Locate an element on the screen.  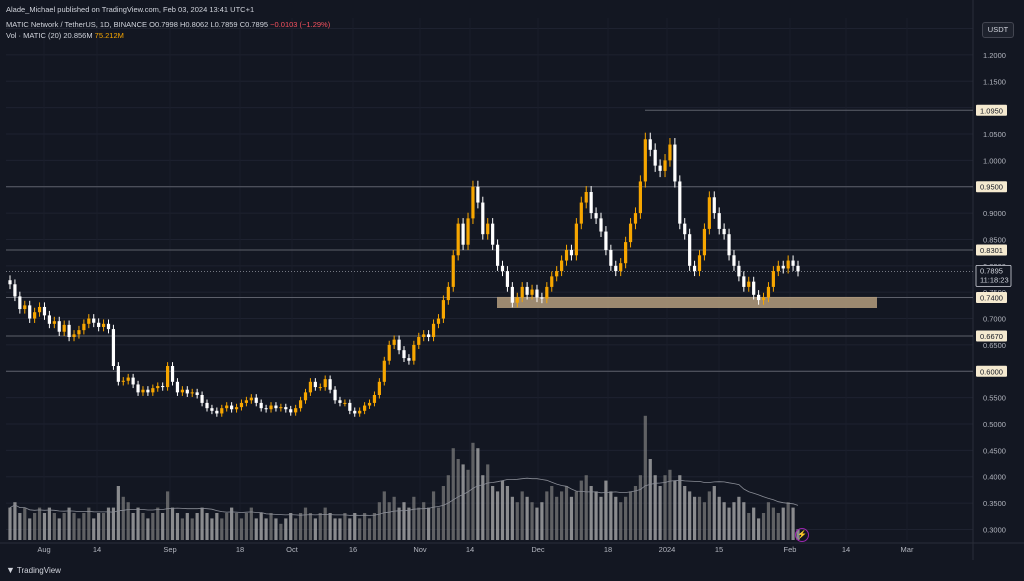
level-label-box is located at coordinates (991, 187).